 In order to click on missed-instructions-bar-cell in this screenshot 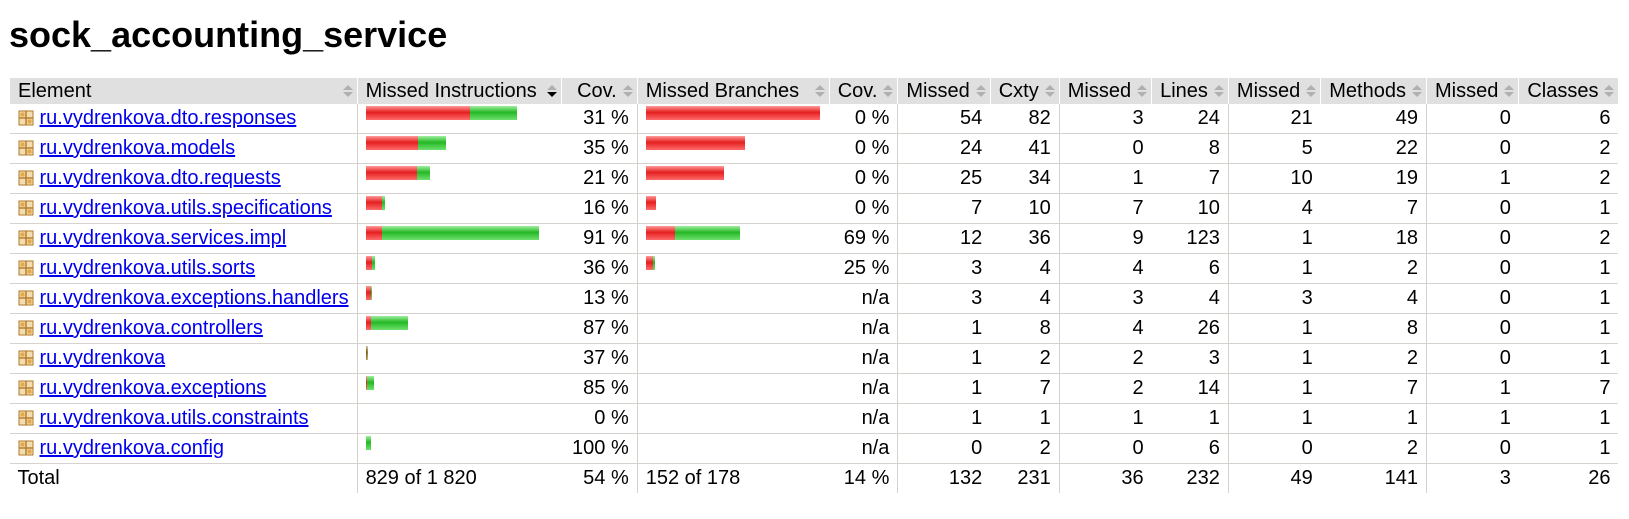, I will do `click(459, 358)`.